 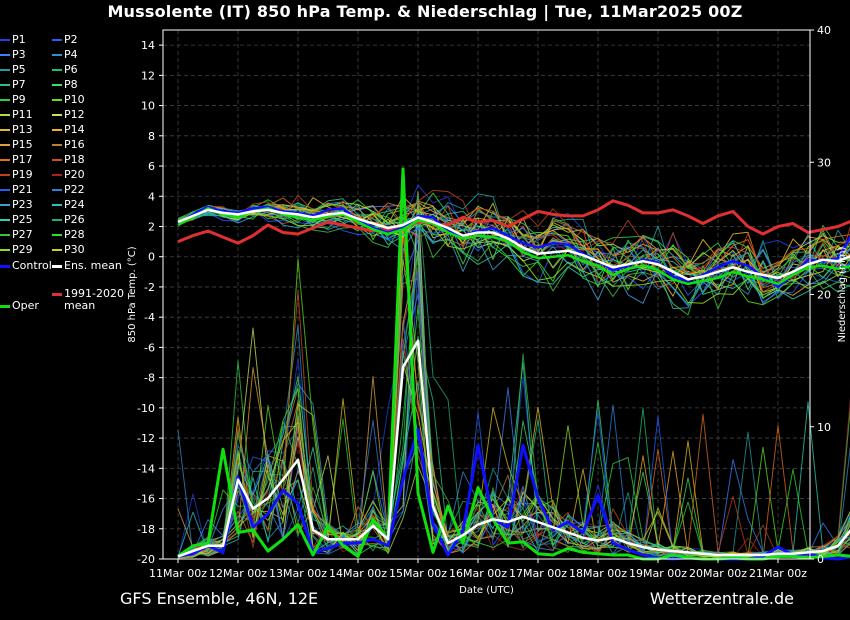 What do you see at coordinates (598, 573) in the screenshot?
I see `x-tick-label: 18Mar 00z` at bounding box center [598, 573].